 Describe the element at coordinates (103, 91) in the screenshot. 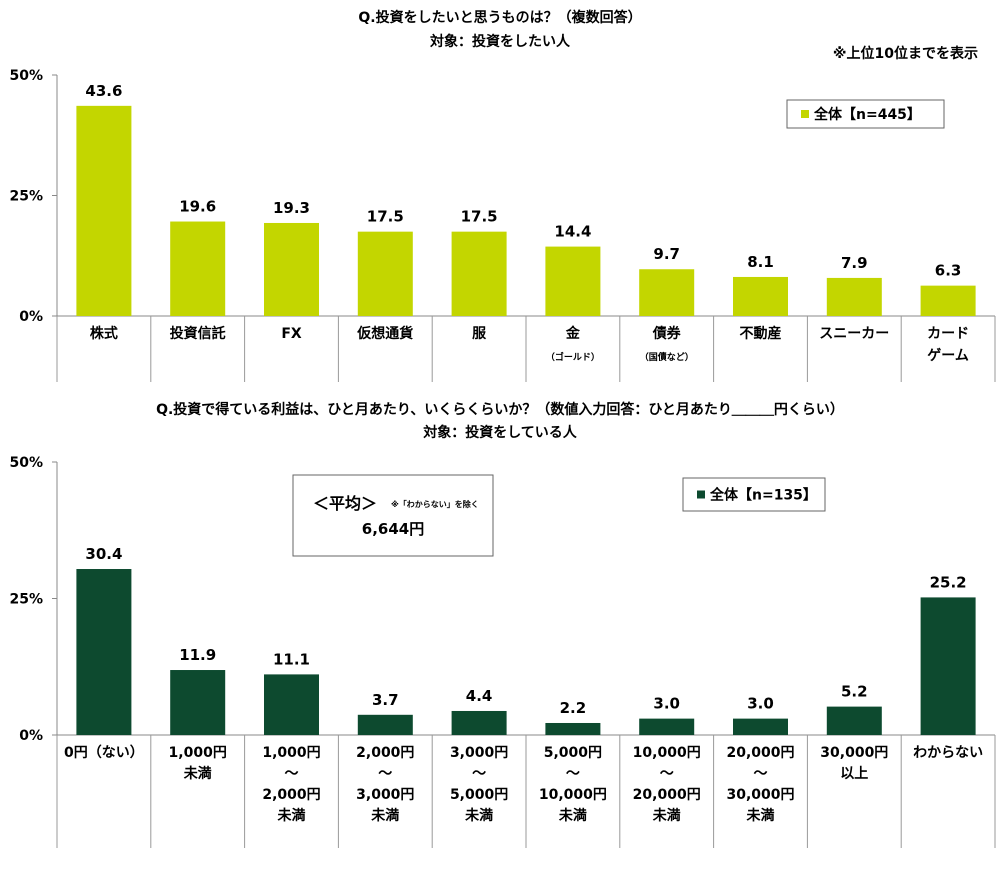

I see `data-label: 43.6` at that location.